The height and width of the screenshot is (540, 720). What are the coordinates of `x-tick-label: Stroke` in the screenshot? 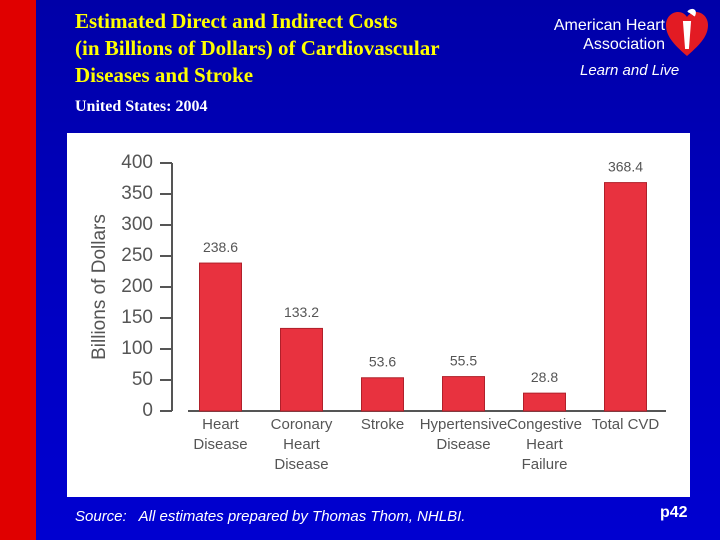 It's located at (382, 424).